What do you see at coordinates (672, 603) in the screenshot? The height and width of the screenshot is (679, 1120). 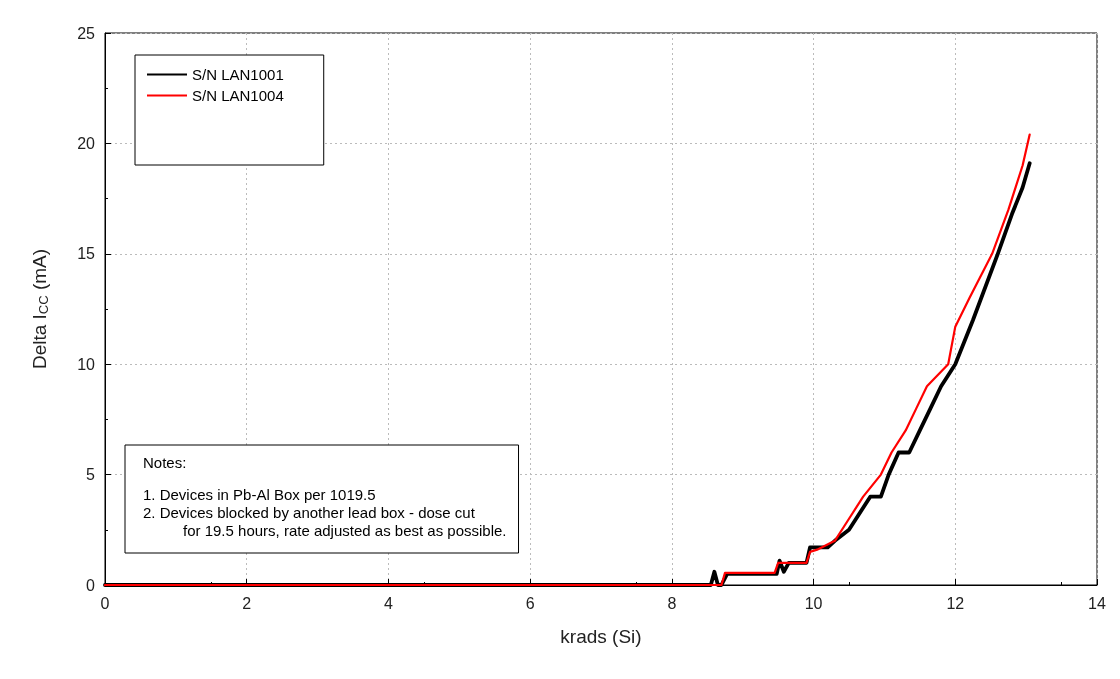 I see `x-tick-label: 8` at bounding box center [672, 603].